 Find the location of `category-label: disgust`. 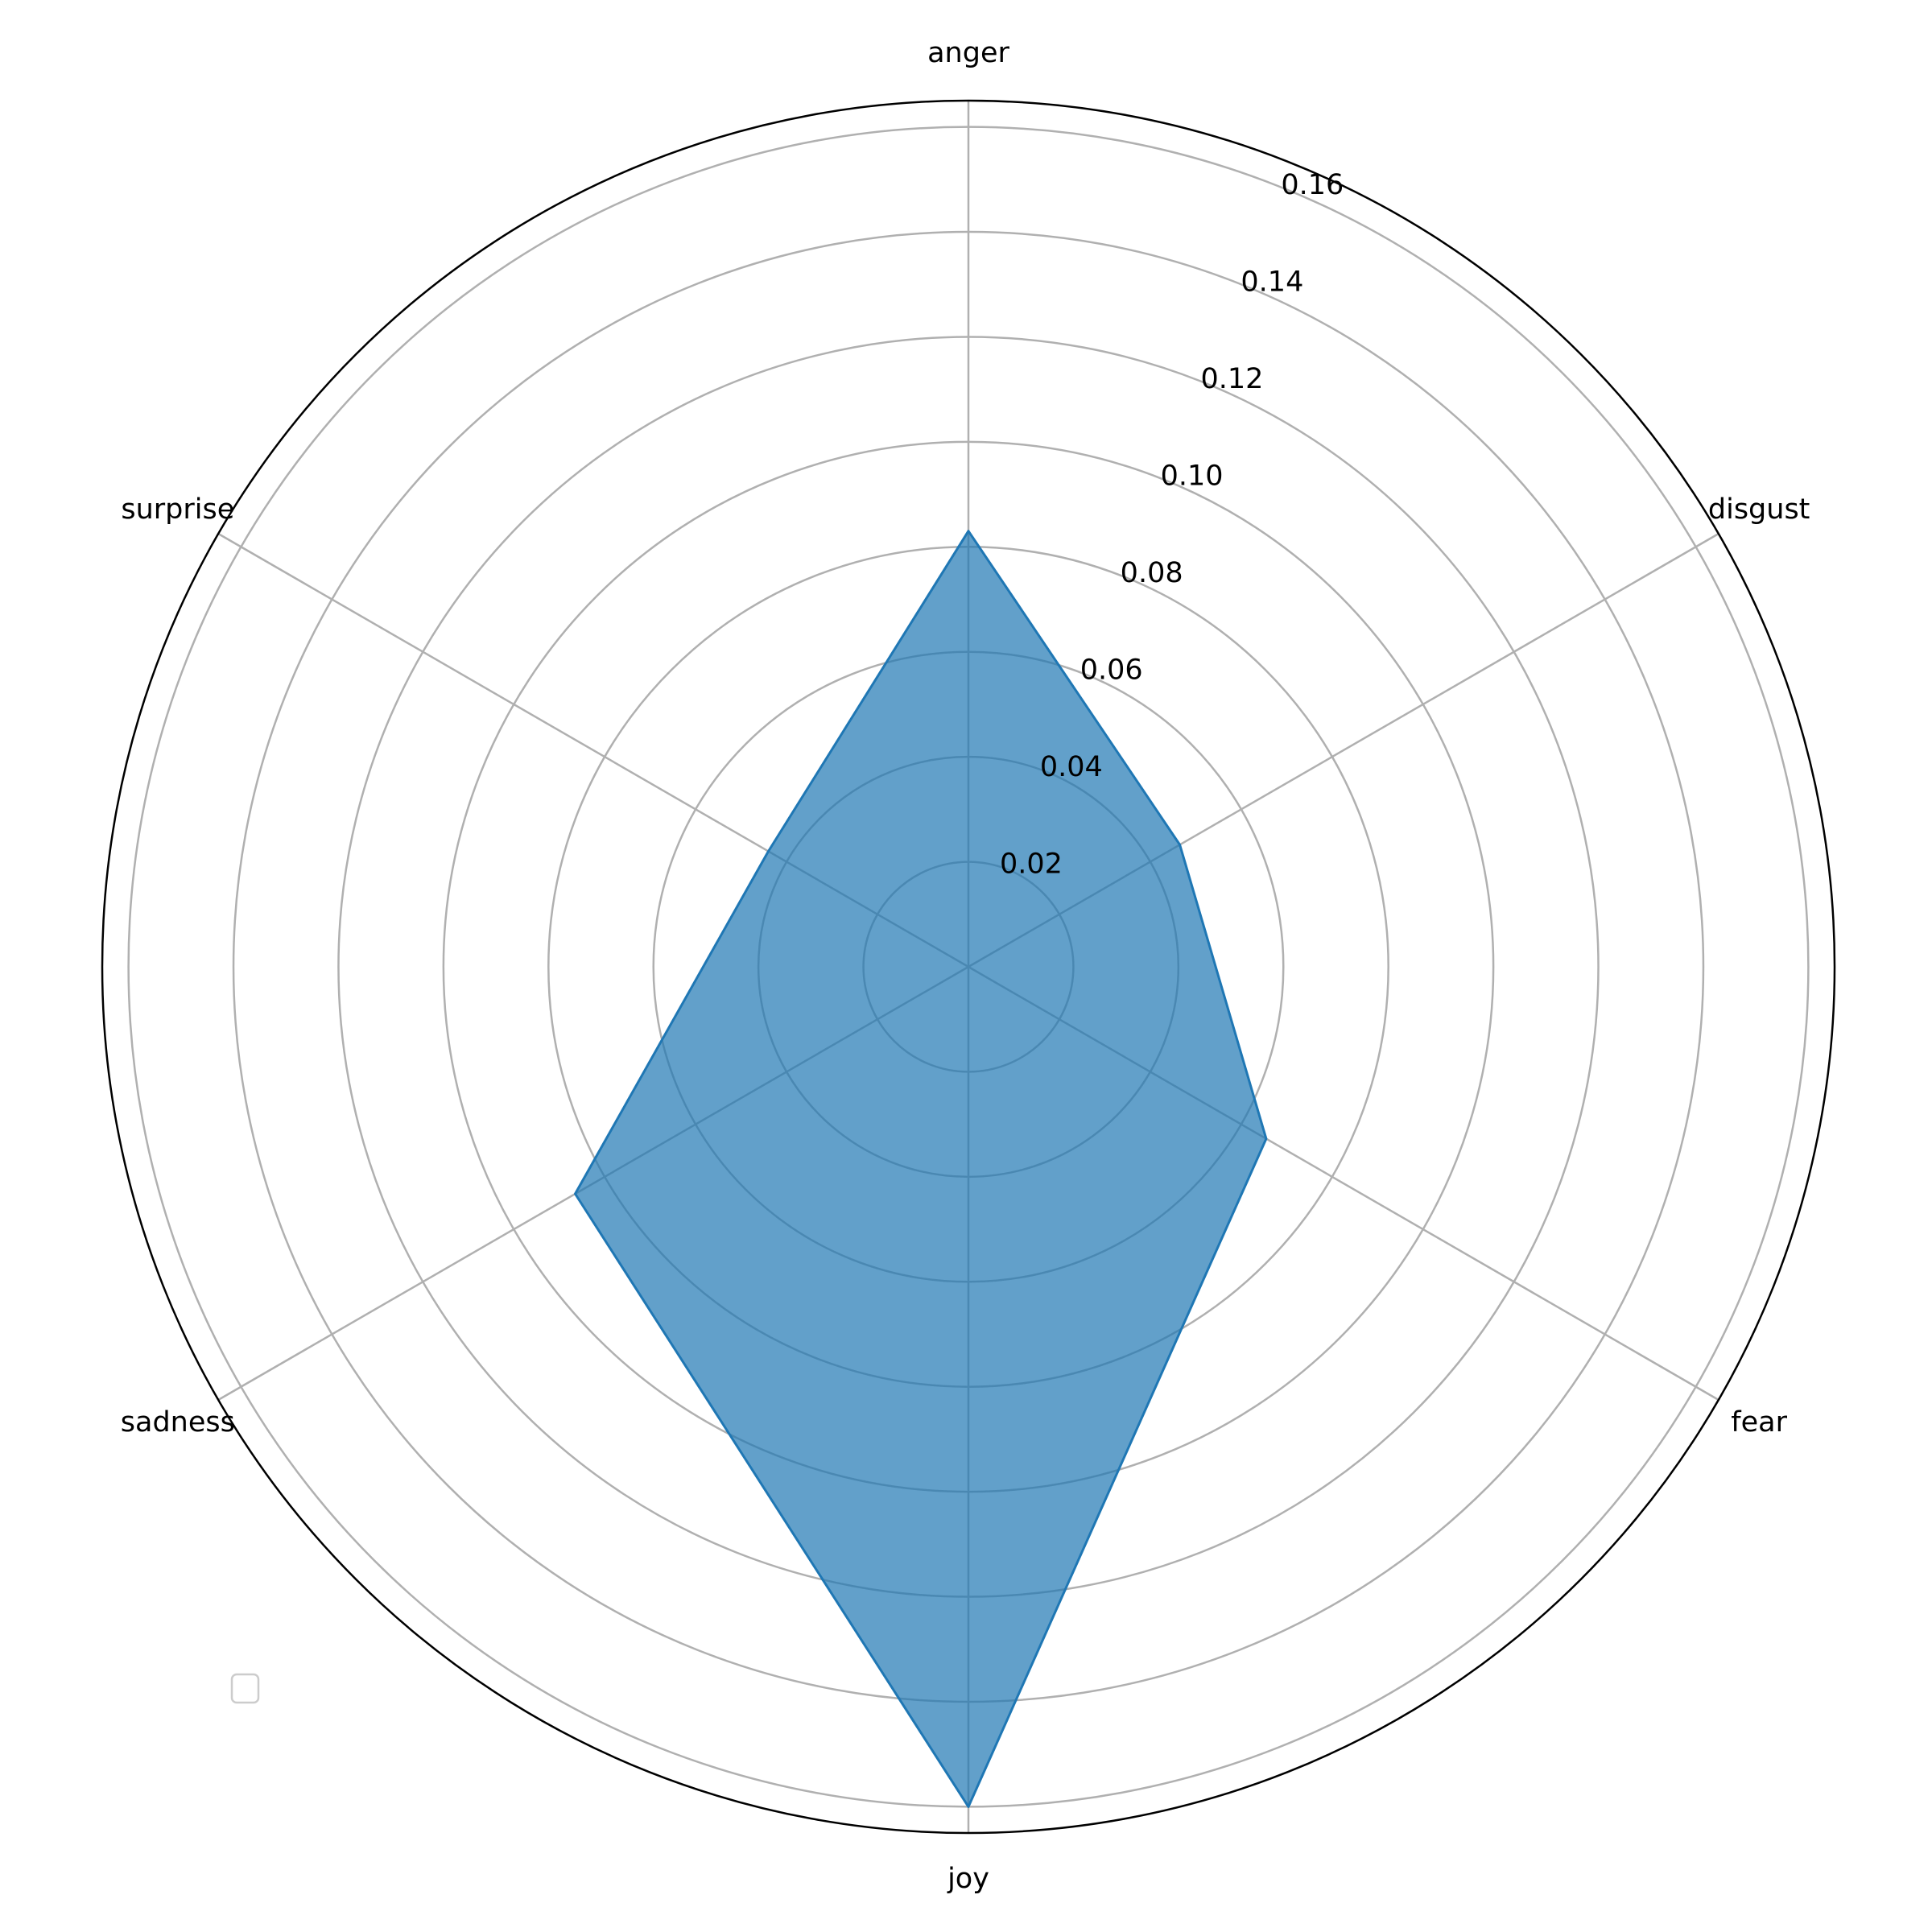

category-label: disgust is located at coordinates (1759, 509).